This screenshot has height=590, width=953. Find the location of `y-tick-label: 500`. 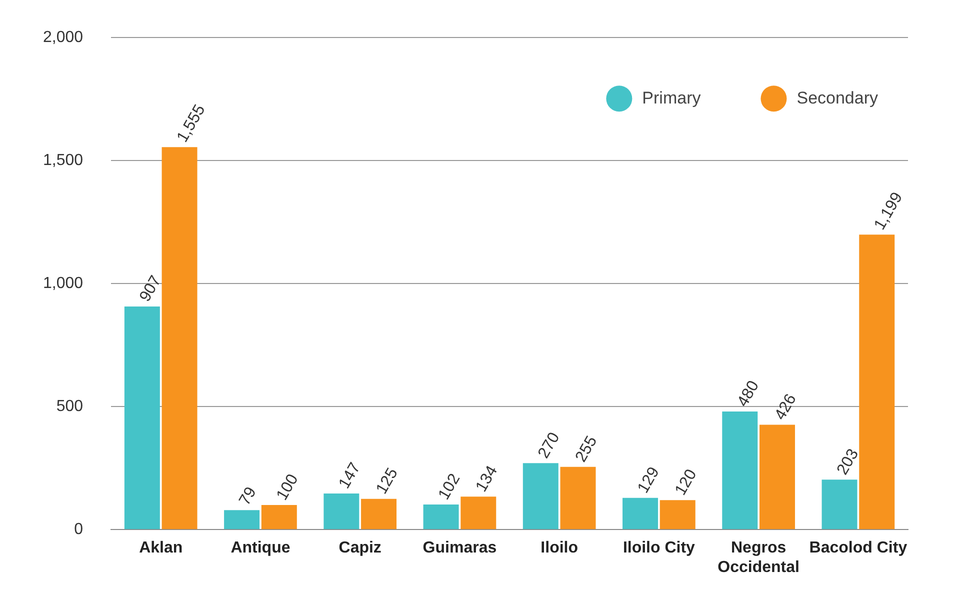

y-tick-label: 500 is located at coordinates (70, 407).